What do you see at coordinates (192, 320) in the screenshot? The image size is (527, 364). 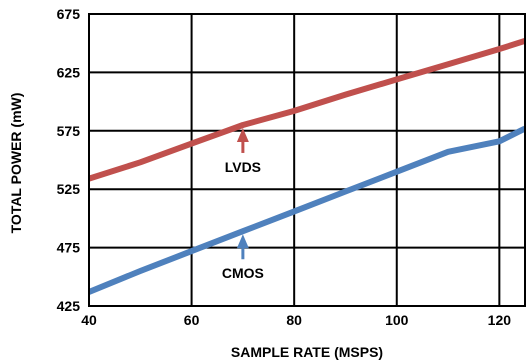 I see `x-tick-label: 60` at bounding box center [192, 320].